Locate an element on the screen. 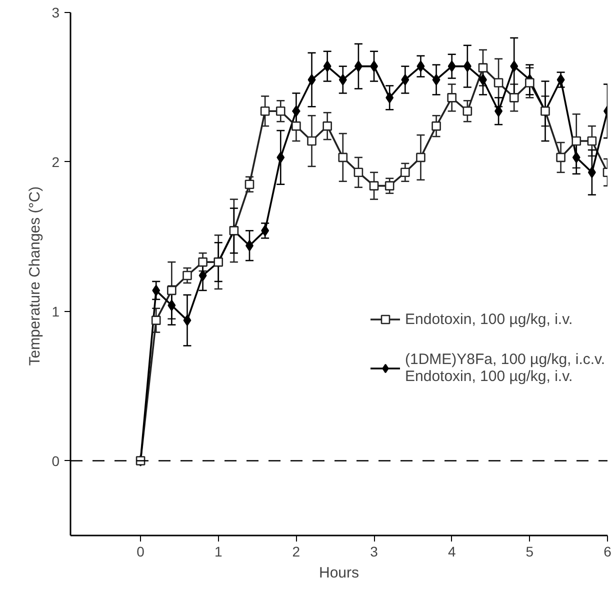 Image resolution: width=615 pixels, height=605 pixels. y-tick-label: 3 is located at coordinates (56, 12).